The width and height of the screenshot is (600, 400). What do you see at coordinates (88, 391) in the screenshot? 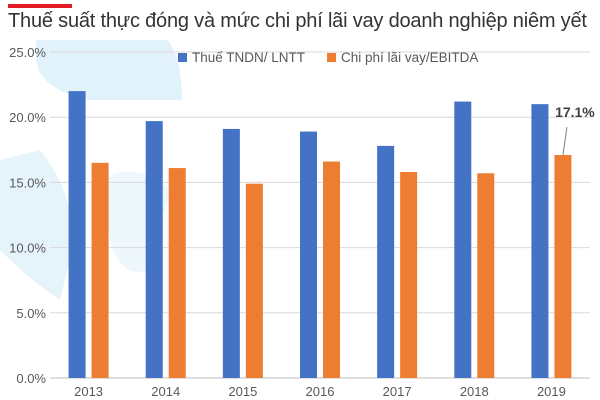
I see `x-tick-label: 2013` at bounding box center [88, 391].